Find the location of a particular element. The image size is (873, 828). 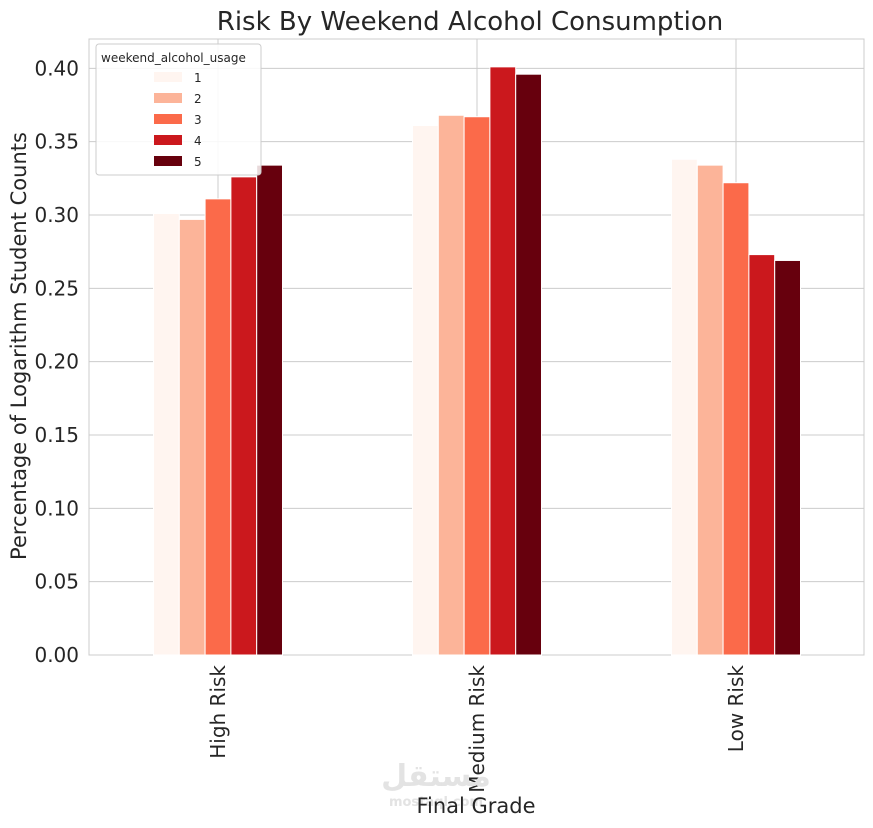

y-tick-label: 0.40 is located at coordinates (56, 68).